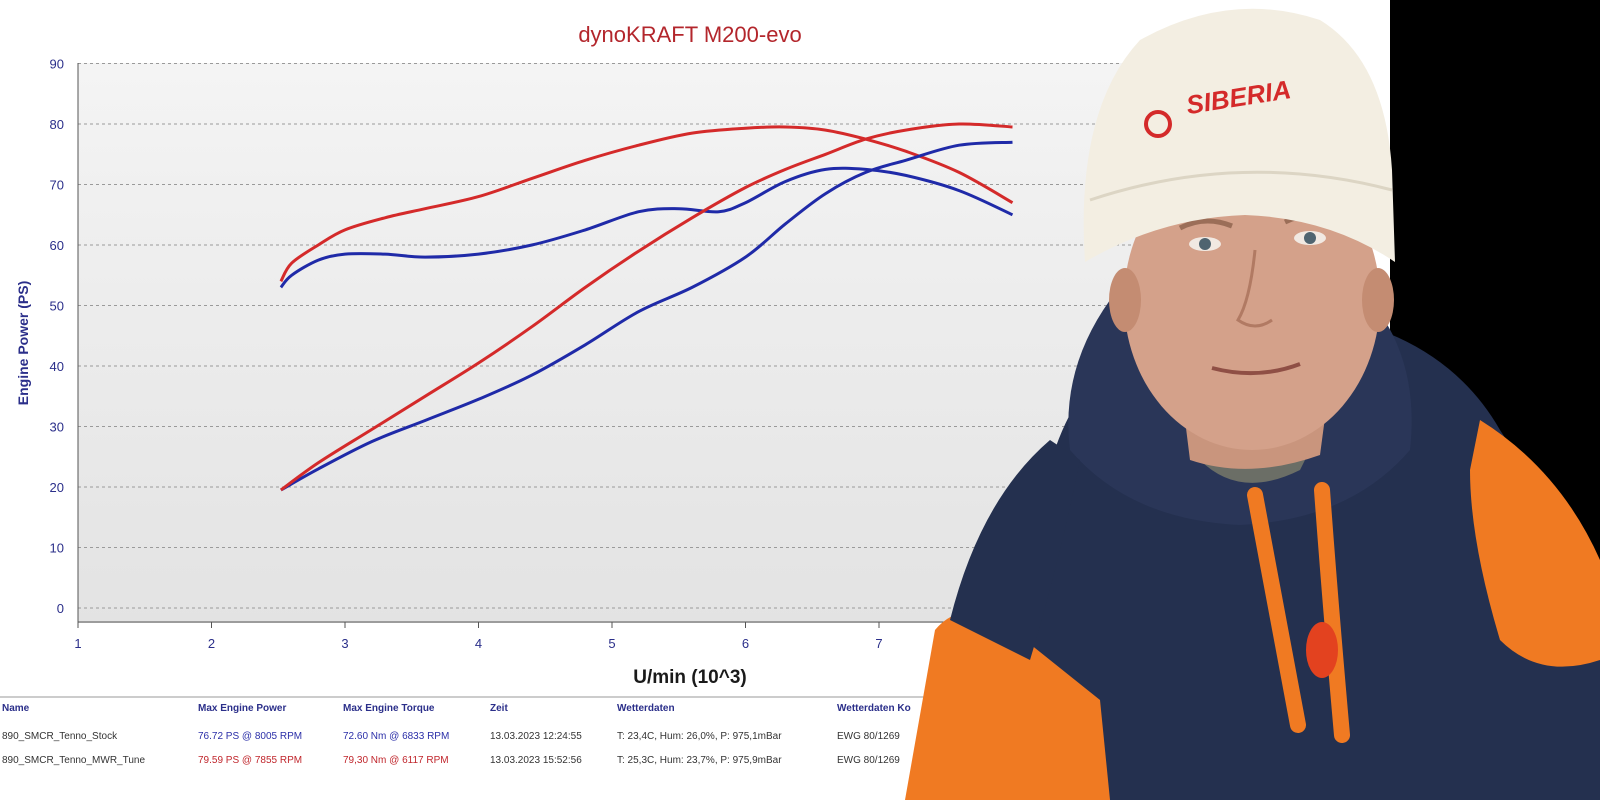 The image size is (1600, 800). I want to click on pupil-left, so click(1205, 244).